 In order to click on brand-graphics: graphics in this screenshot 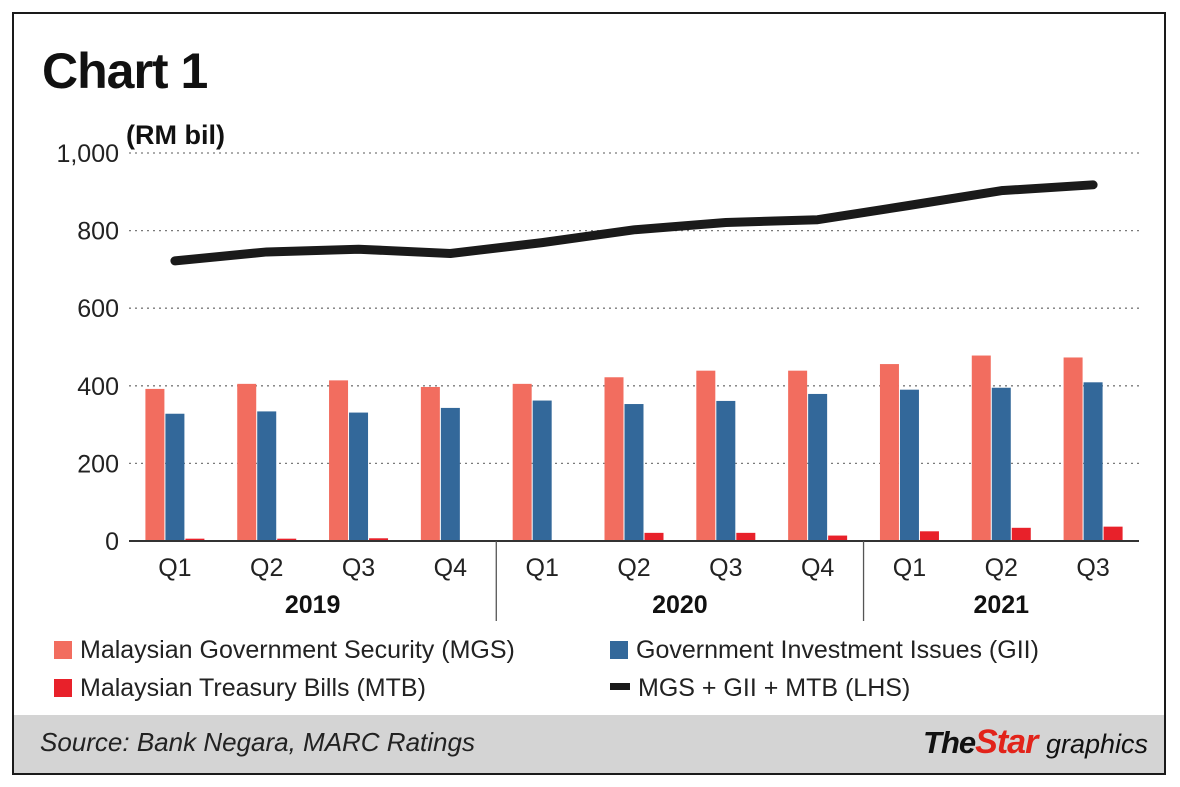, I will do `click(1096, 744)`.